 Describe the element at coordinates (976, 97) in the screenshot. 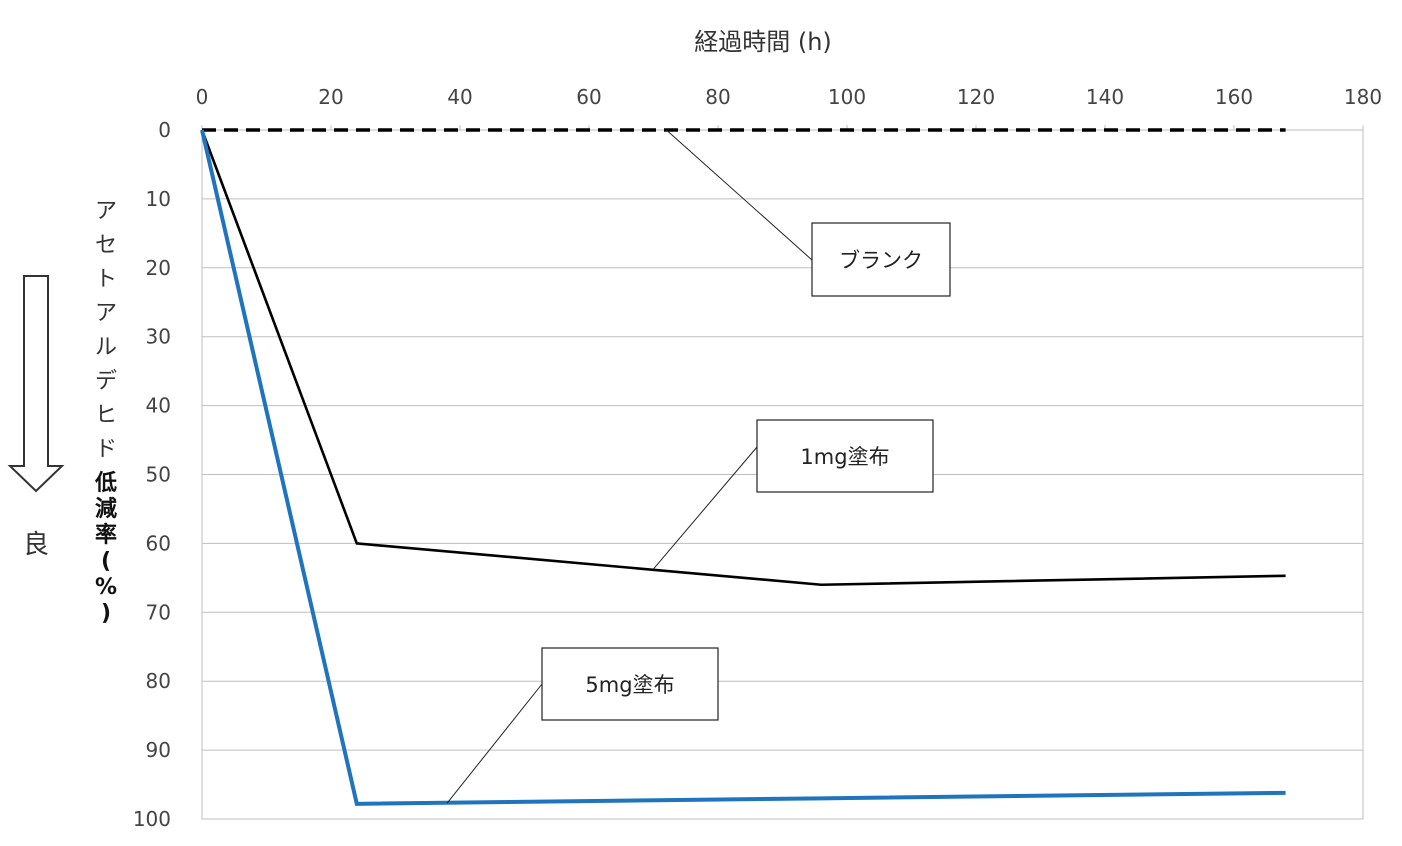

I see `x-tick-label: 120` at that location.